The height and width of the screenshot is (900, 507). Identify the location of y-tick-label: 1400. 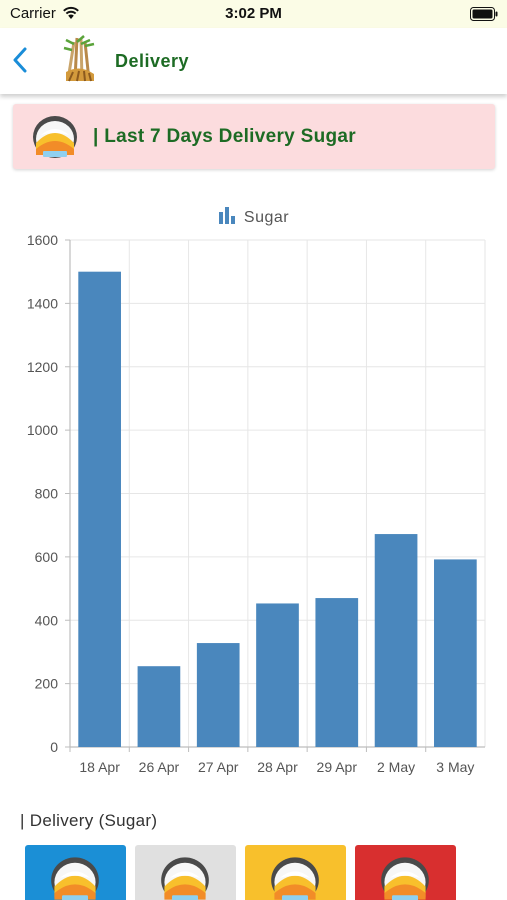
(42, 303).